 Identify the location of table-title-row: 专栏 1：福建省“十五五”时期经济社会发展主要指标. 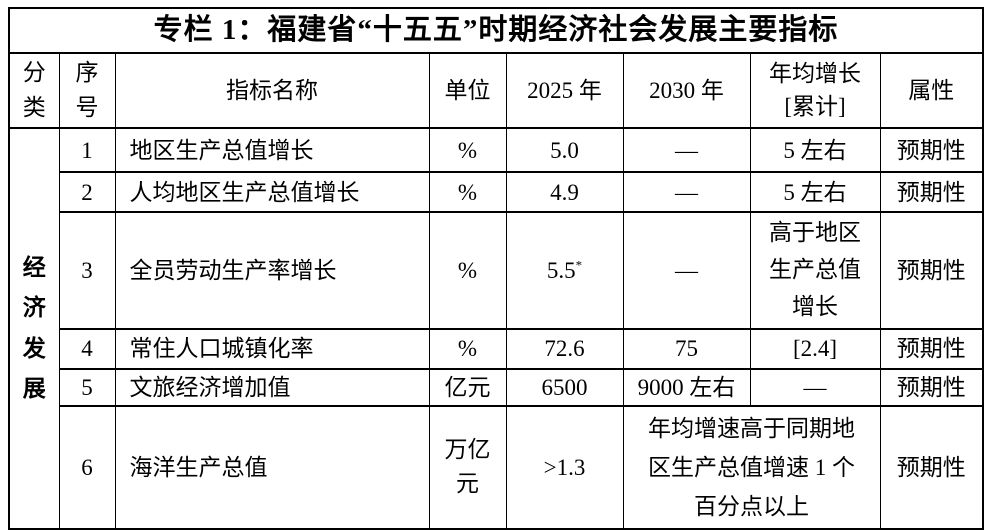
(496, 30).